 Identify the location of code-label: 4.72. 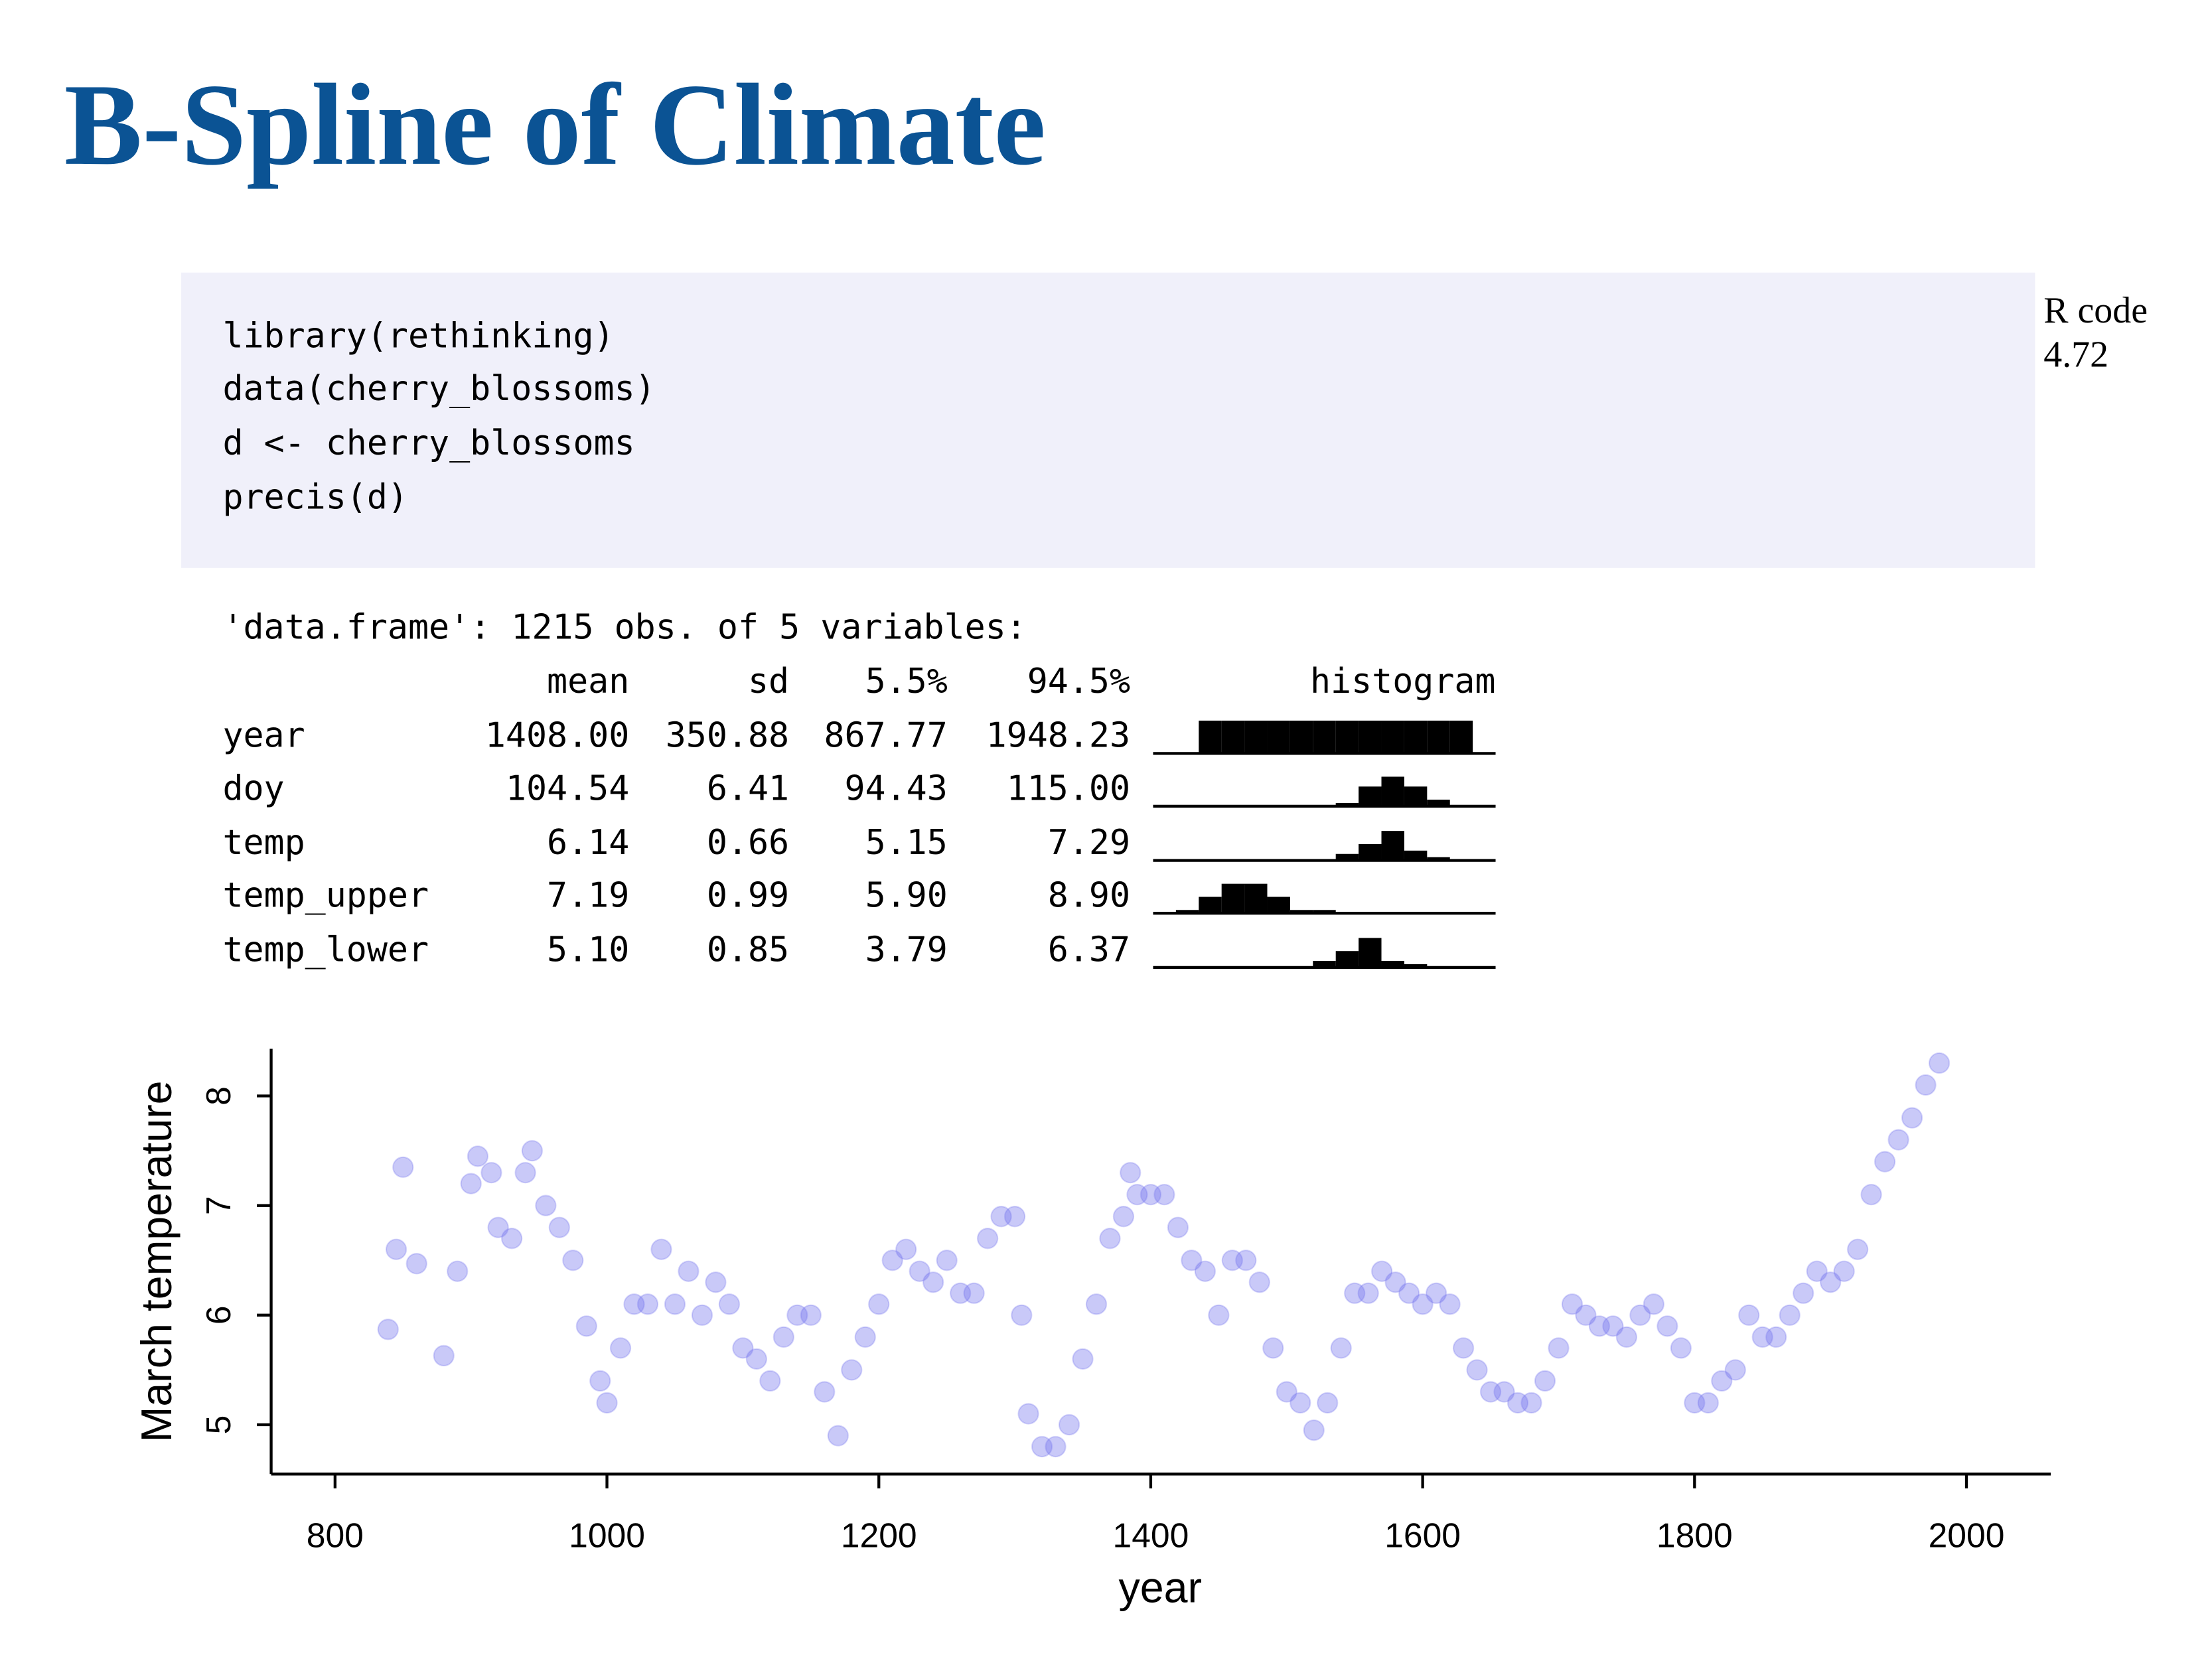
(2075, 355).